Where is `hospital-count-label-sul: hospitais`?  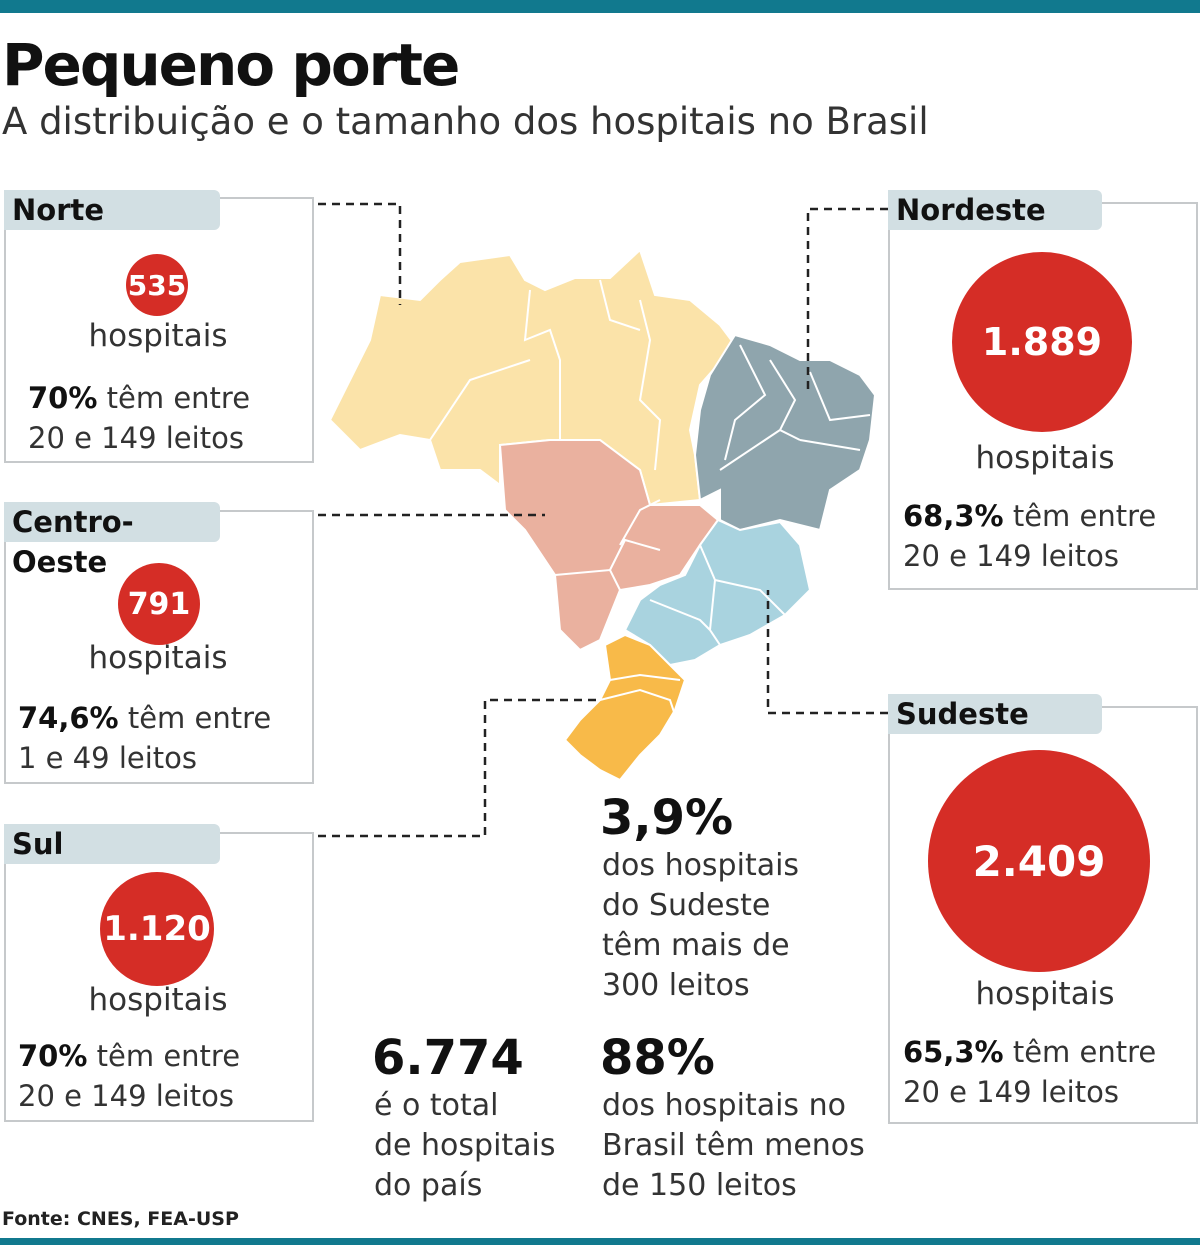 hospital-count-label-sul: hospitais is located at coordinates (158, 1000).